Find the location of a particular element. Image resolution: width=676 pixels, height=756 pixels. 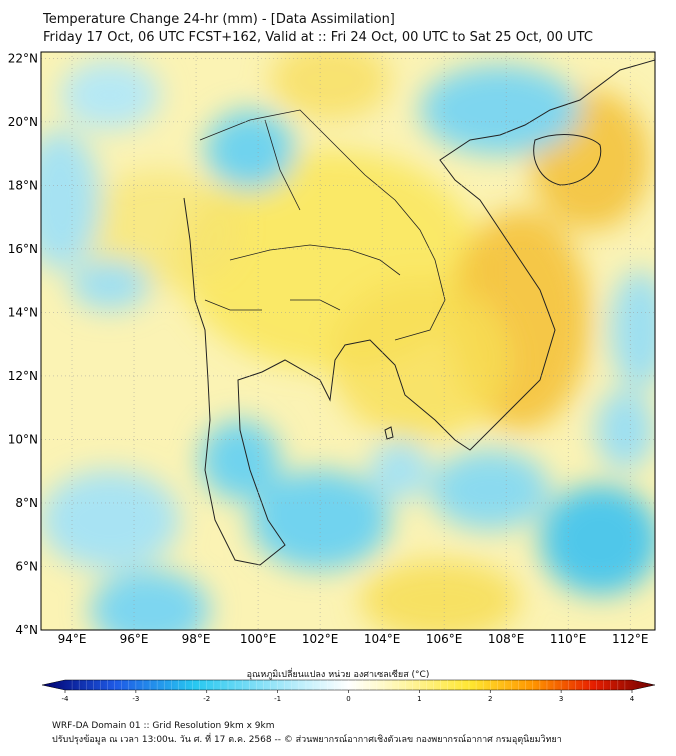

hainan-coast is located at coordinates (567, 160).